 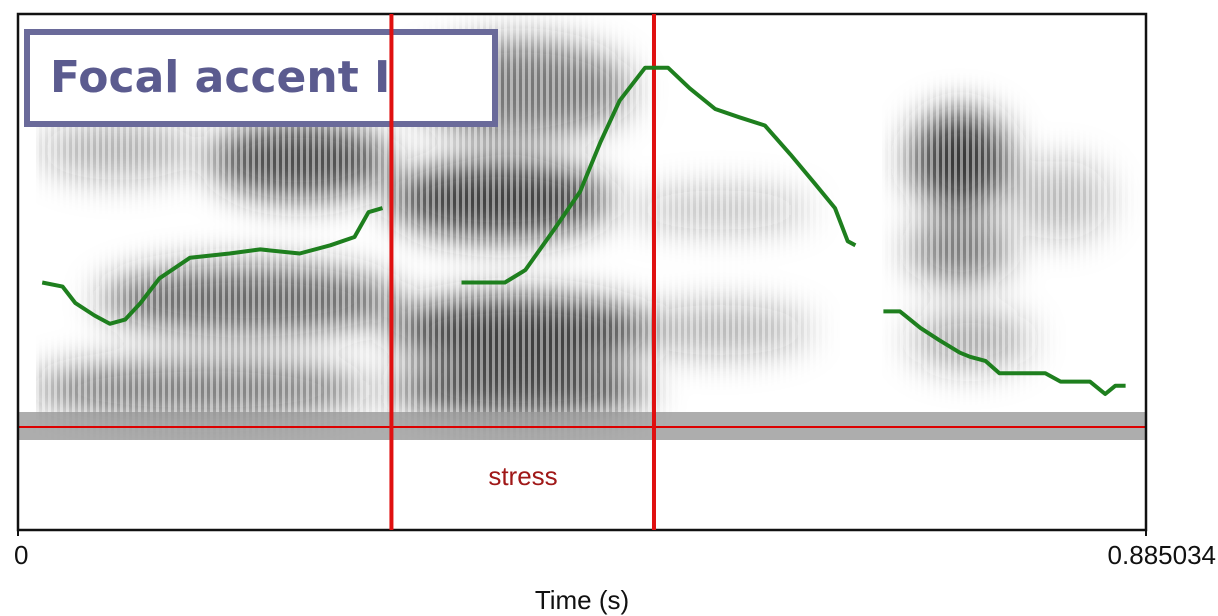 I want to click on x-tick-label: 0.885034, so click(x=1162, y=555).